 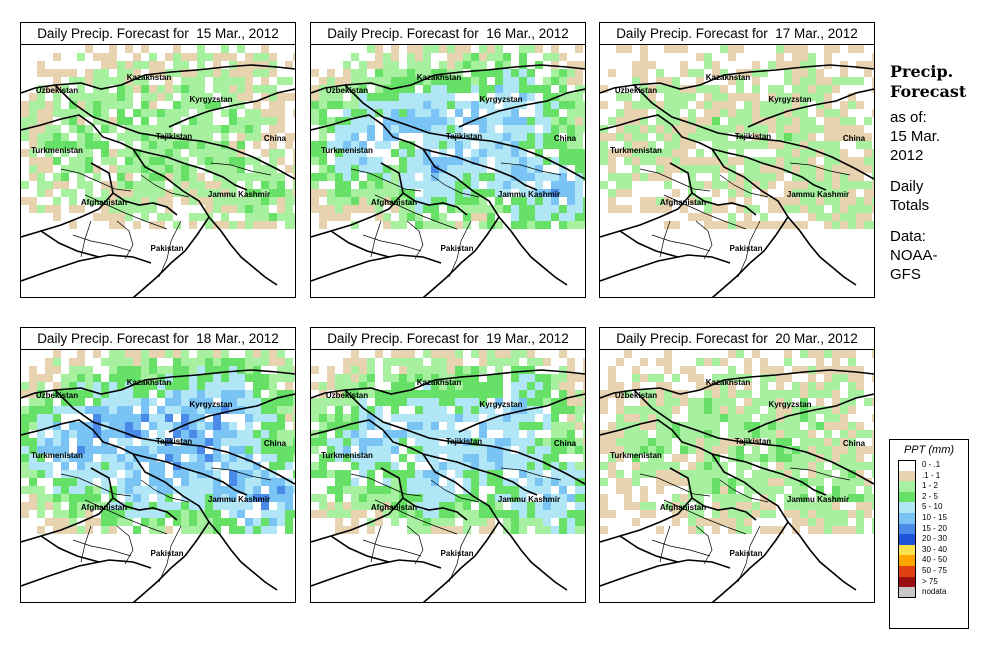 I want to click on place-label-pakistan: Pakistan, so click(x=167, y=553).